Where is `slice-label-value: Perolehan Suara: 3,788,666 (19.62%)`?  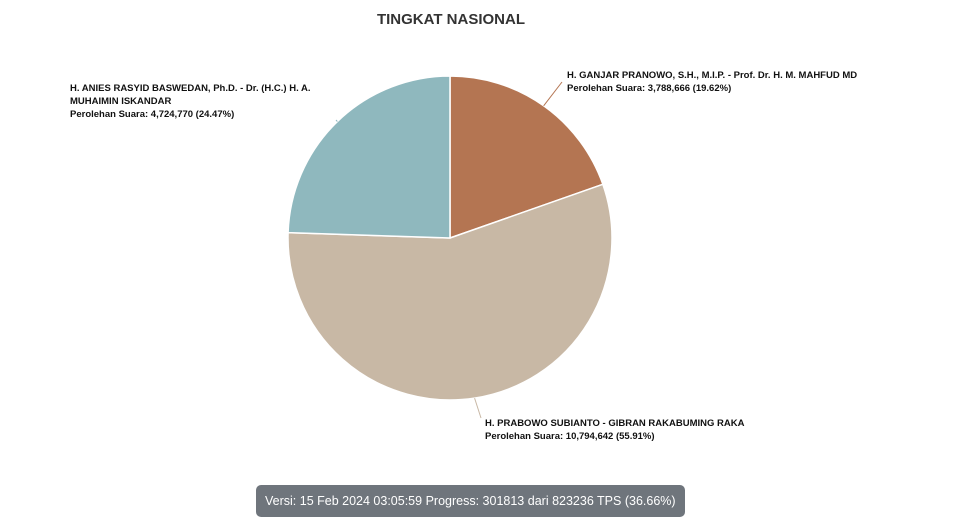
slice-label-value: Perolehan Suara: 3,788,666 (19.62%) is located at coordinates (649, 88).